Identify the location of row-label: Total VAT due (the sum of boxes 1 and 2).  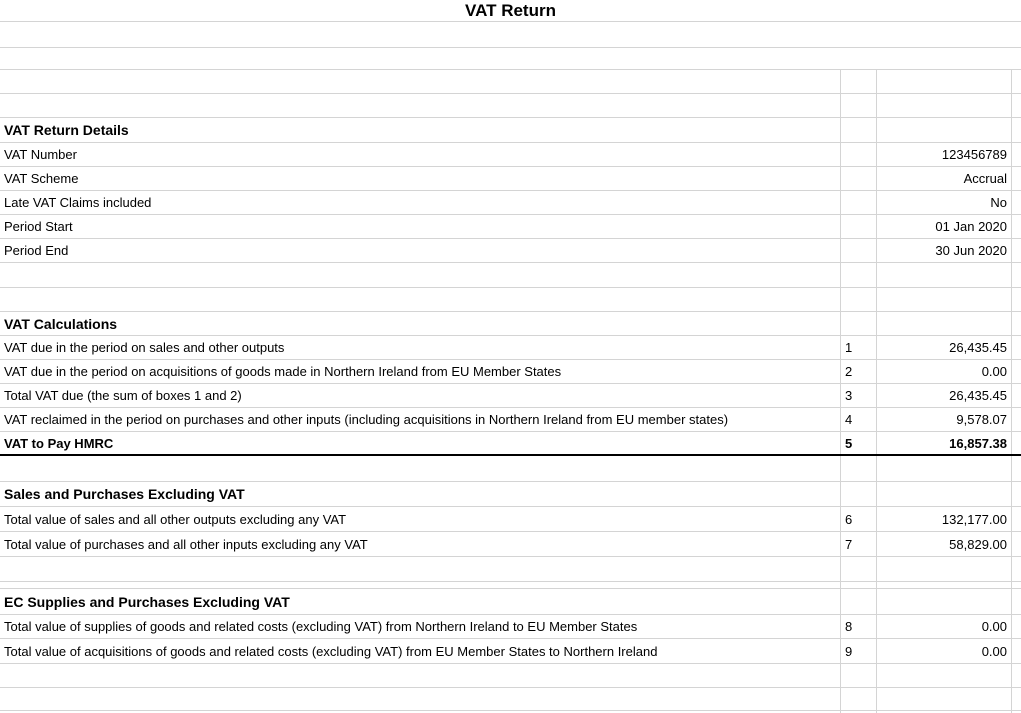
(123, 395).